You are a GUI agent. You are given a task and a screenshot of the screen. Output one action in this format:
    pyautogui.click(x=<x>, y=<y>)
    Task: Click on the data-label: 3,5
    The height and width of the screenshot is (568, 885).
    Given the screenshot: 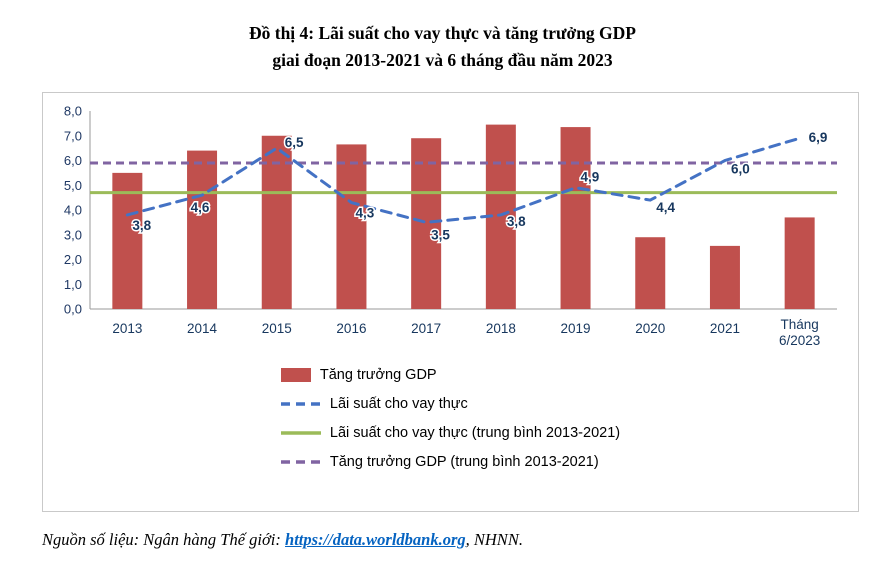 What is the action you would take?
    pyautogui.click(x=440, y=234)
    